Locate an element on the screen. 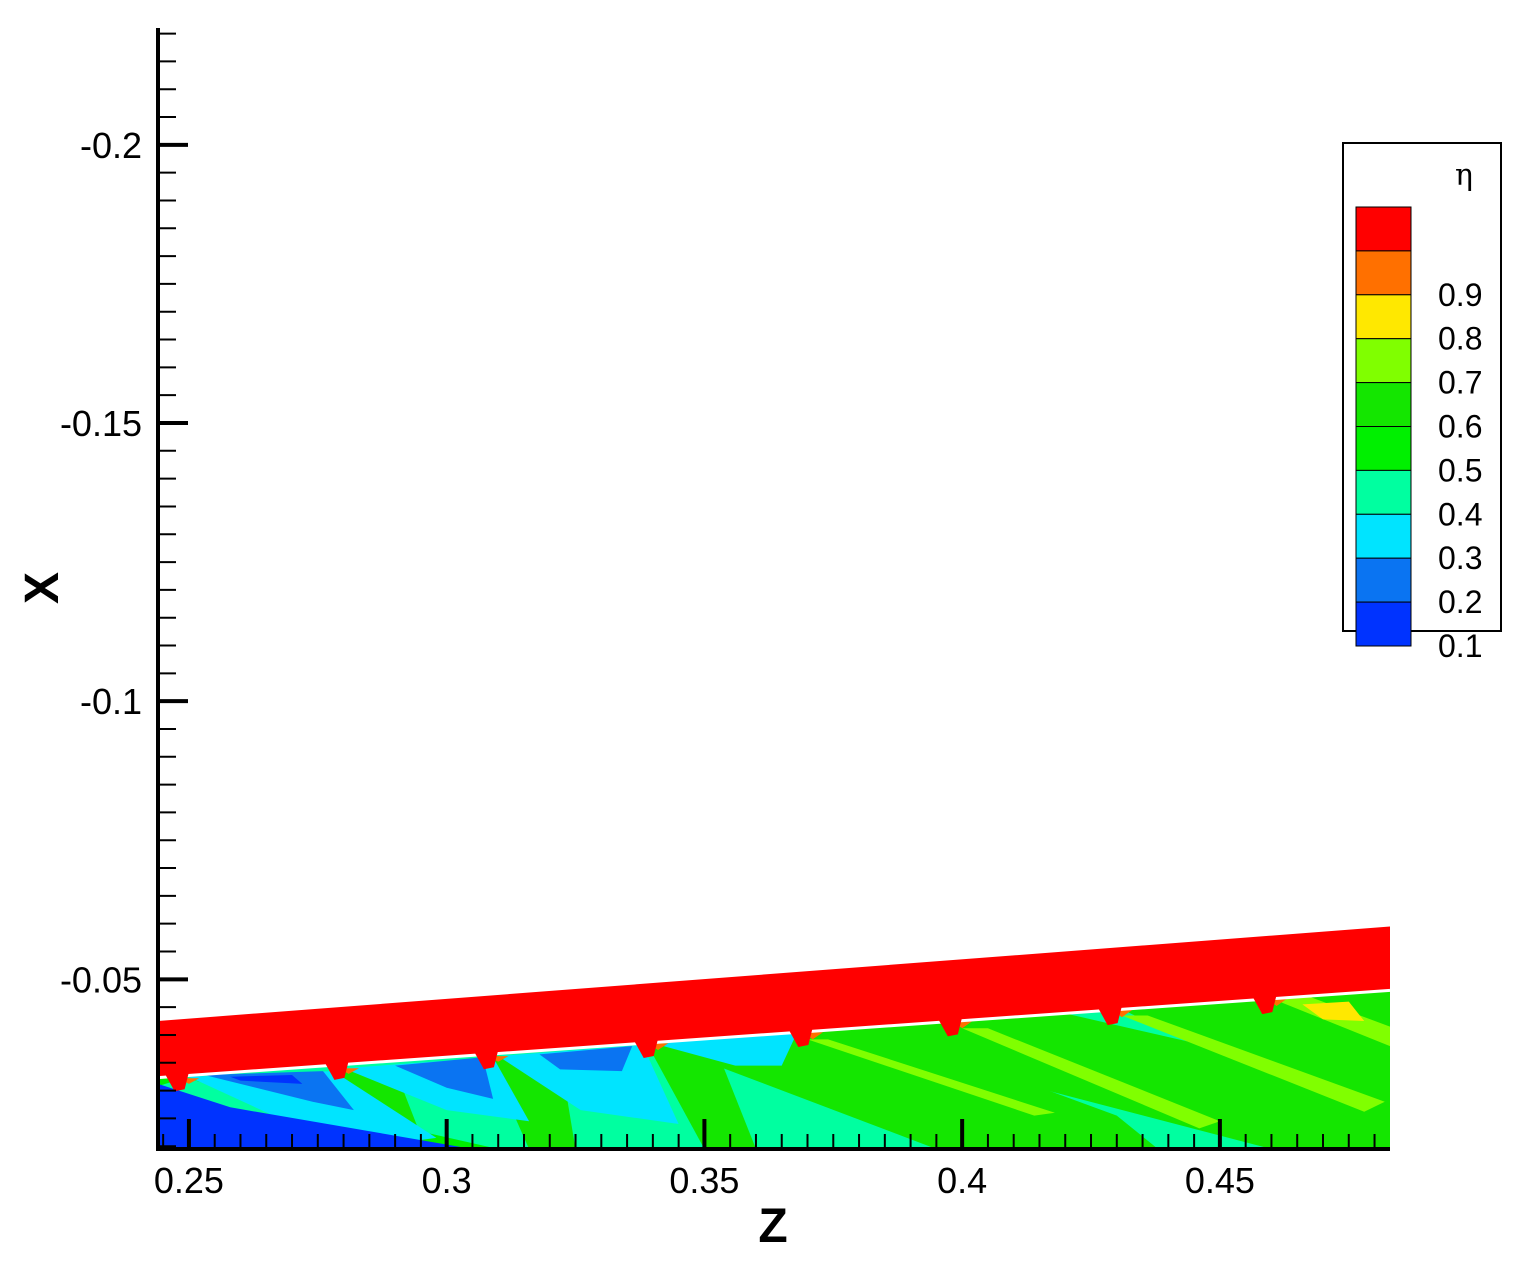 The image size is (1533, 1271). y-tick-label: -0.2 is located at coordinates (111, 145).